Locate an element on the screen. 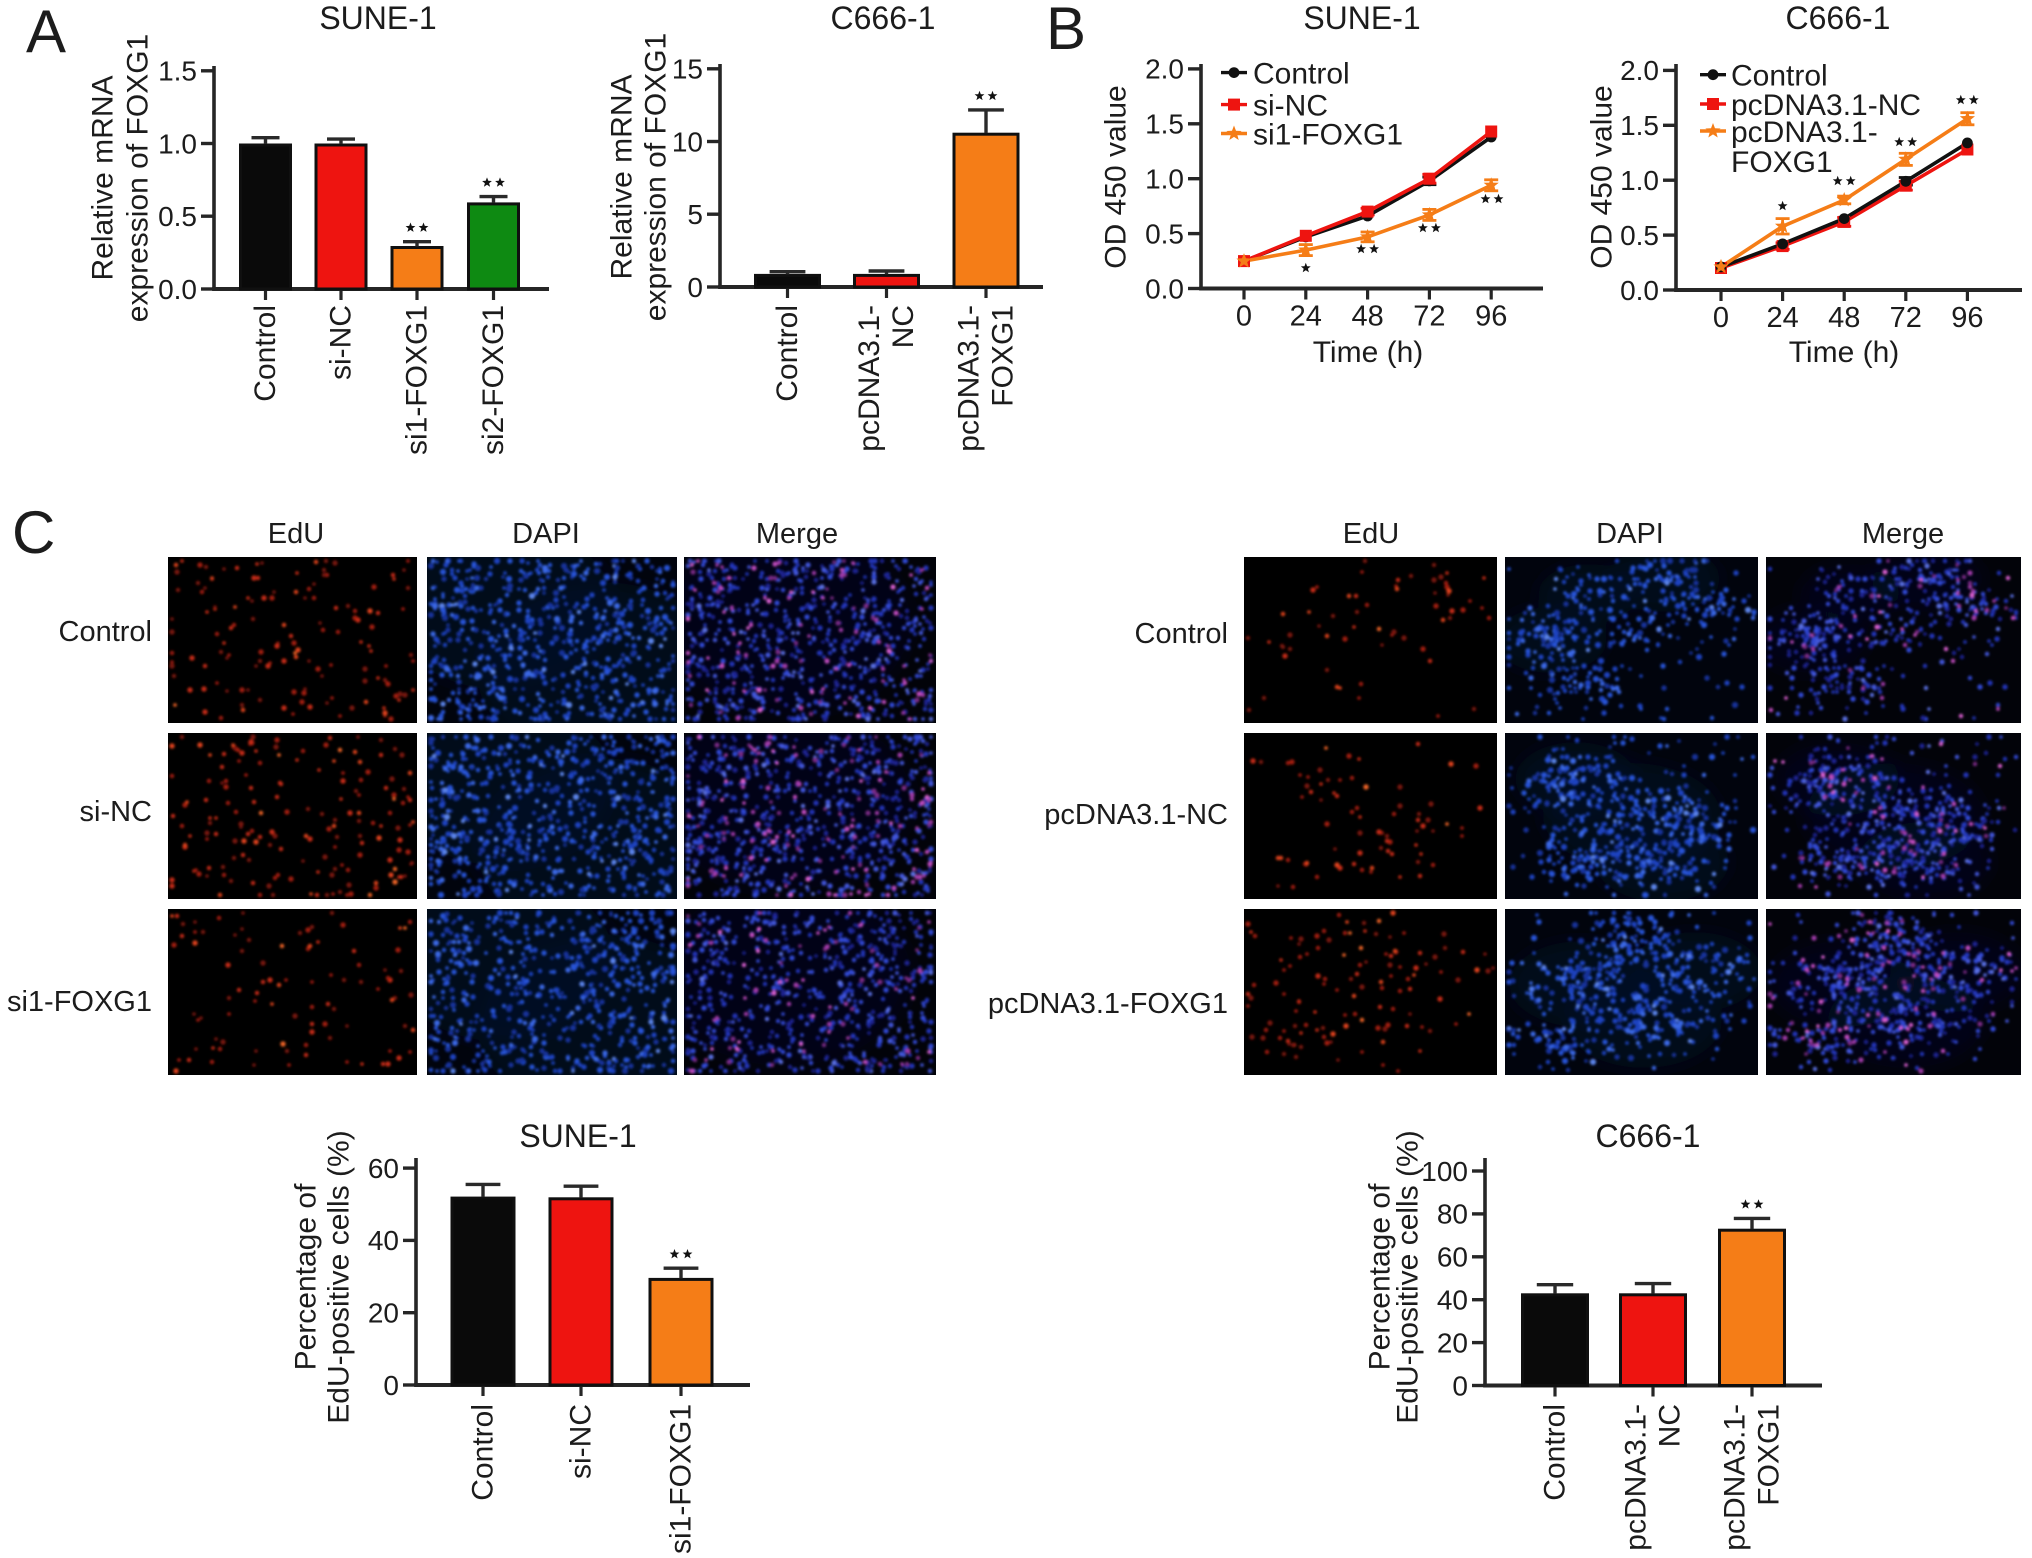  svg-text: C is located at coordinates (33, 532).